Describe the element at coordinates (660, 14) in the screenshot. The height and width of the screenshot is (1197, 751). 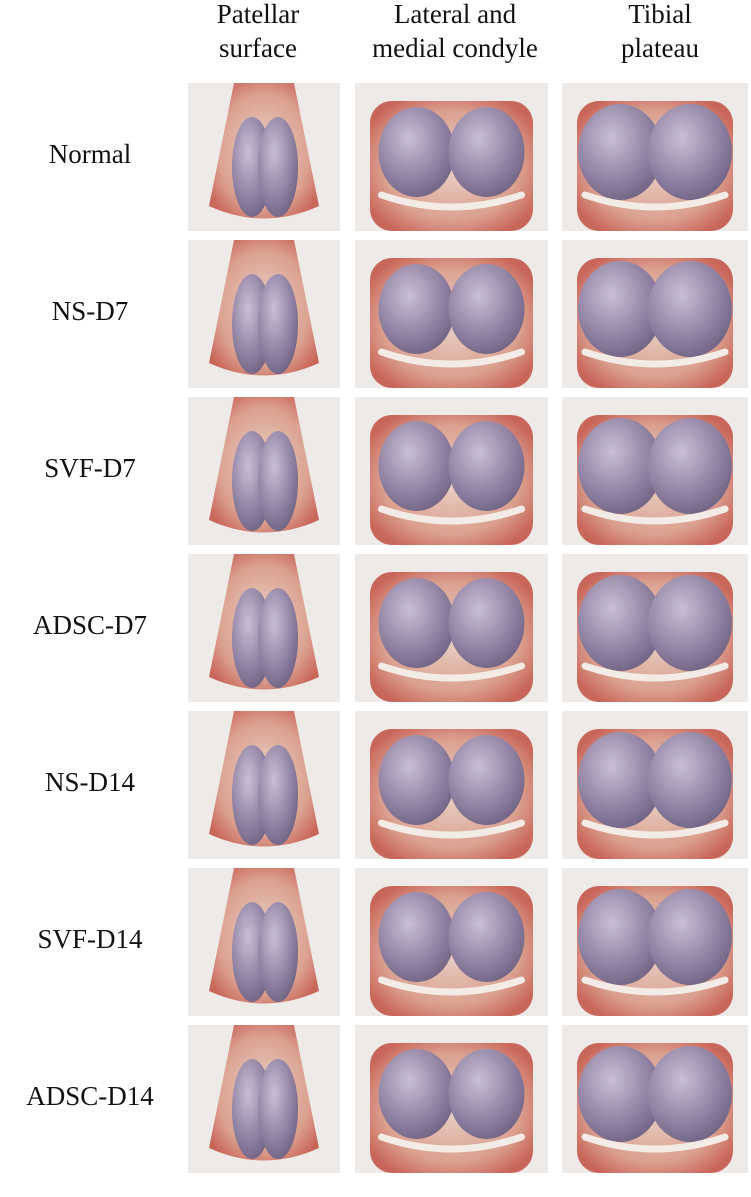
I see `column-header: Tibial` at that location.